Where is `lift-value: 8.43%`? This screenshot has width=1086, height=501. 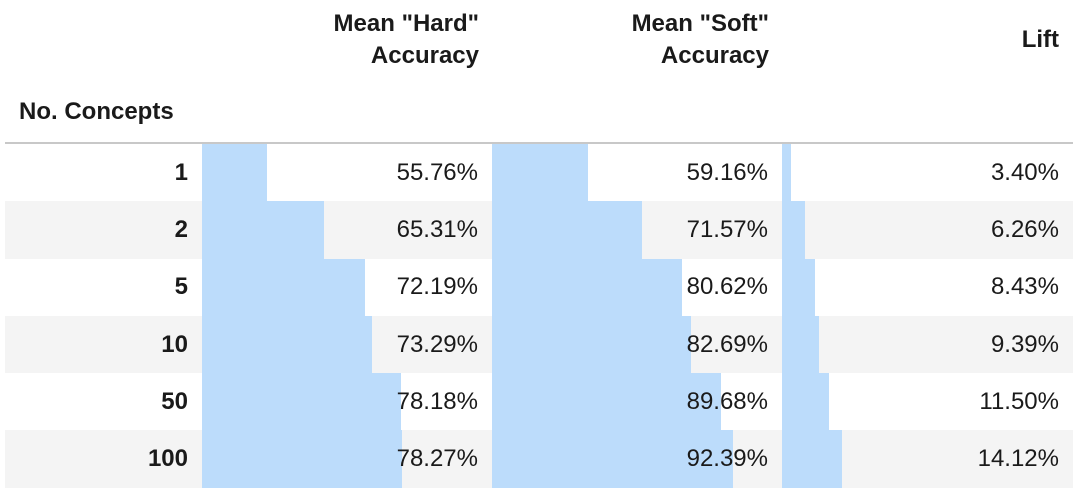 lift-value: 8.43% is located at coordinates (920, 287).